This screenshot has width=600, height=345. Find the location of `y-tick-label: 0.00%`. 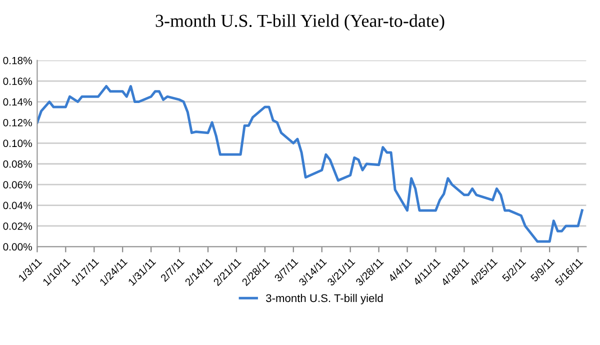

y-tick-label: 0.00% is located at coordinates (17, 247).